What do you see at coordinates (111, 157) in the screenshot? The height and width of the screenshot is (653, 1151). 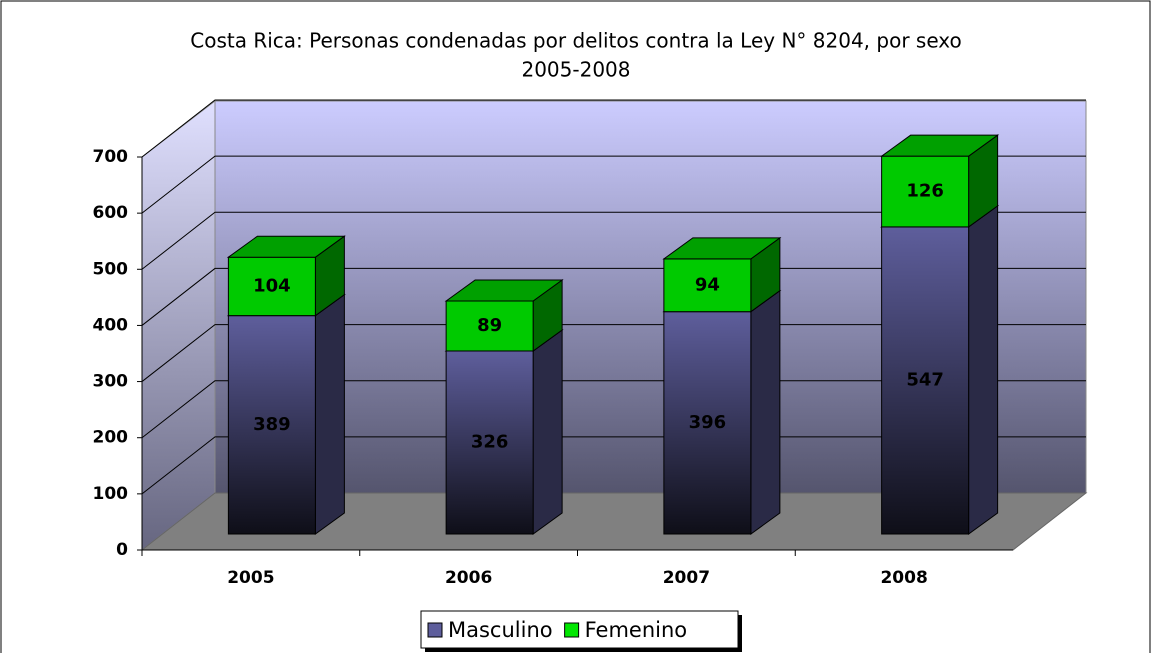 I see `y-tick-label: 700` at bounding box center [111, 157].